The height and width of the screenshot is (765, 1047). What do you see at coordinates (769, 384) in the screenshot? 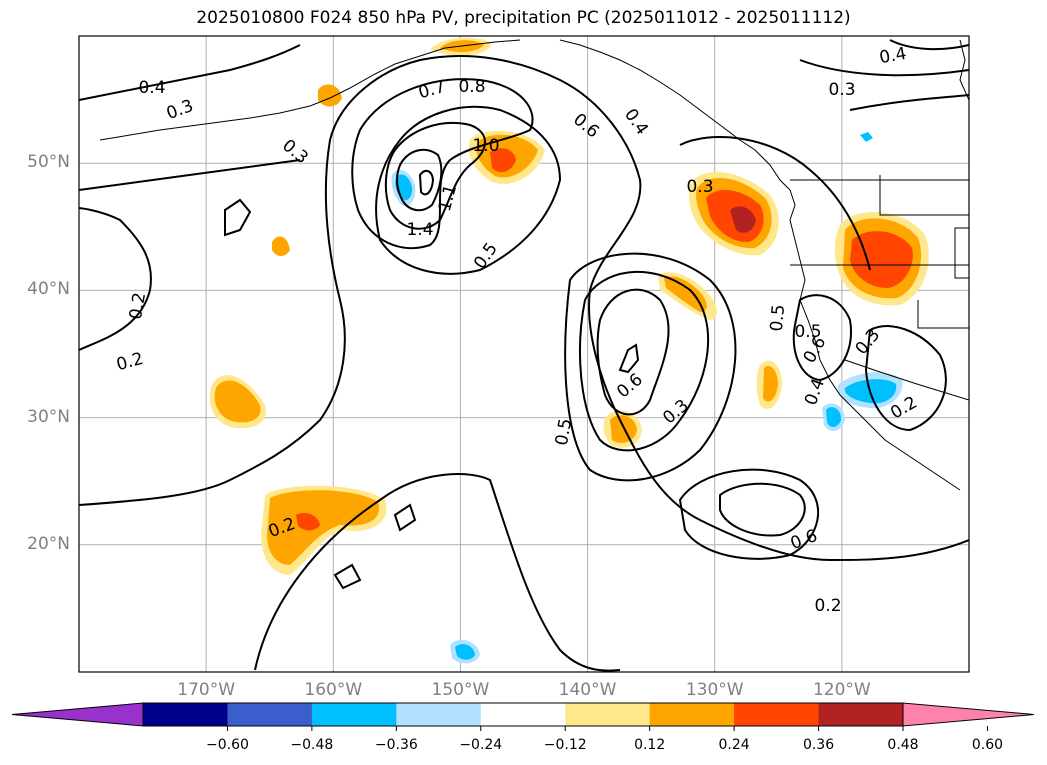
I see `precip-blob-coast` at bounding box center [769, 384].